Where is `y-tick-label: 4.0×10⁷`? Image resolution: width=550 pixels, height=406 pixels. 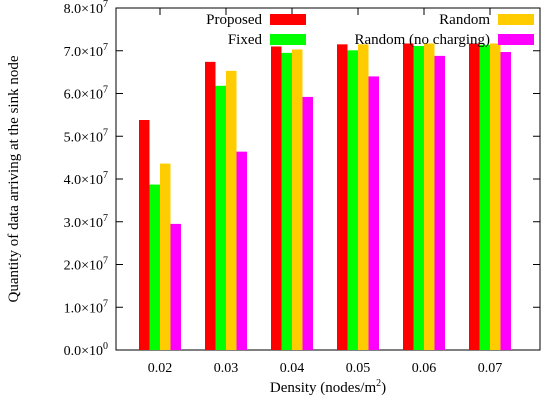
y-tick-label: 4.0×10⁷ is located at coordinates (86, 179).